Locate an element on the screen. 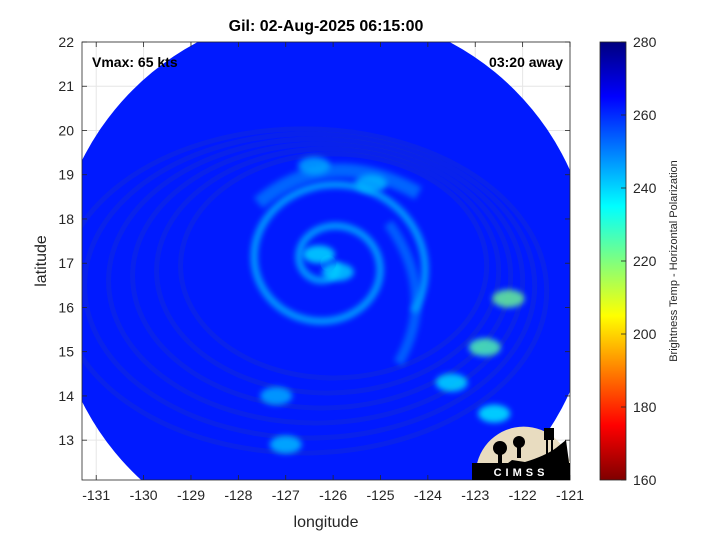 Image resolution: width=720 pixels, height=540 pixels. x-tick-label: -127 is located at coordinates (286, 495).